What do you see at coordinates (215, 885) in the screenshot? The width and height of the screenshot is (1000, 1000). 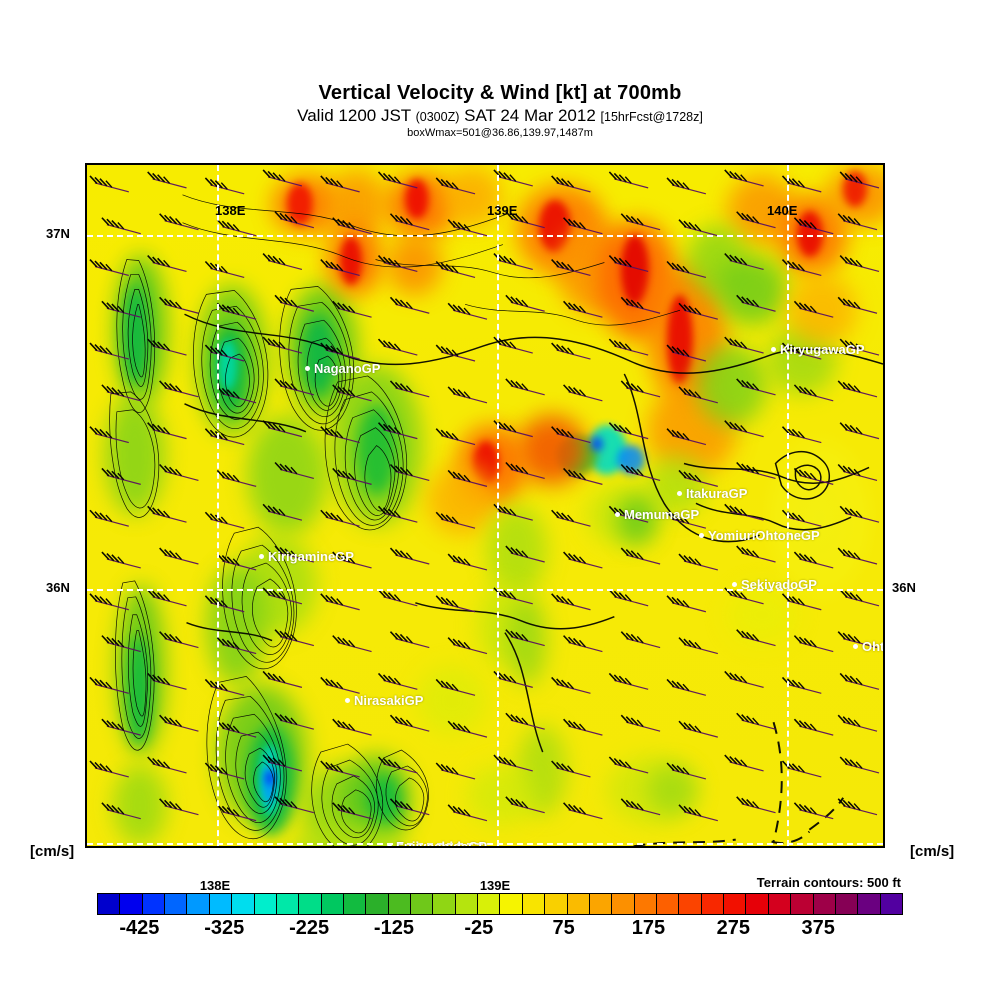 I see `lon-label-bottom-138e: 138E` at bounding box center [215, 885].